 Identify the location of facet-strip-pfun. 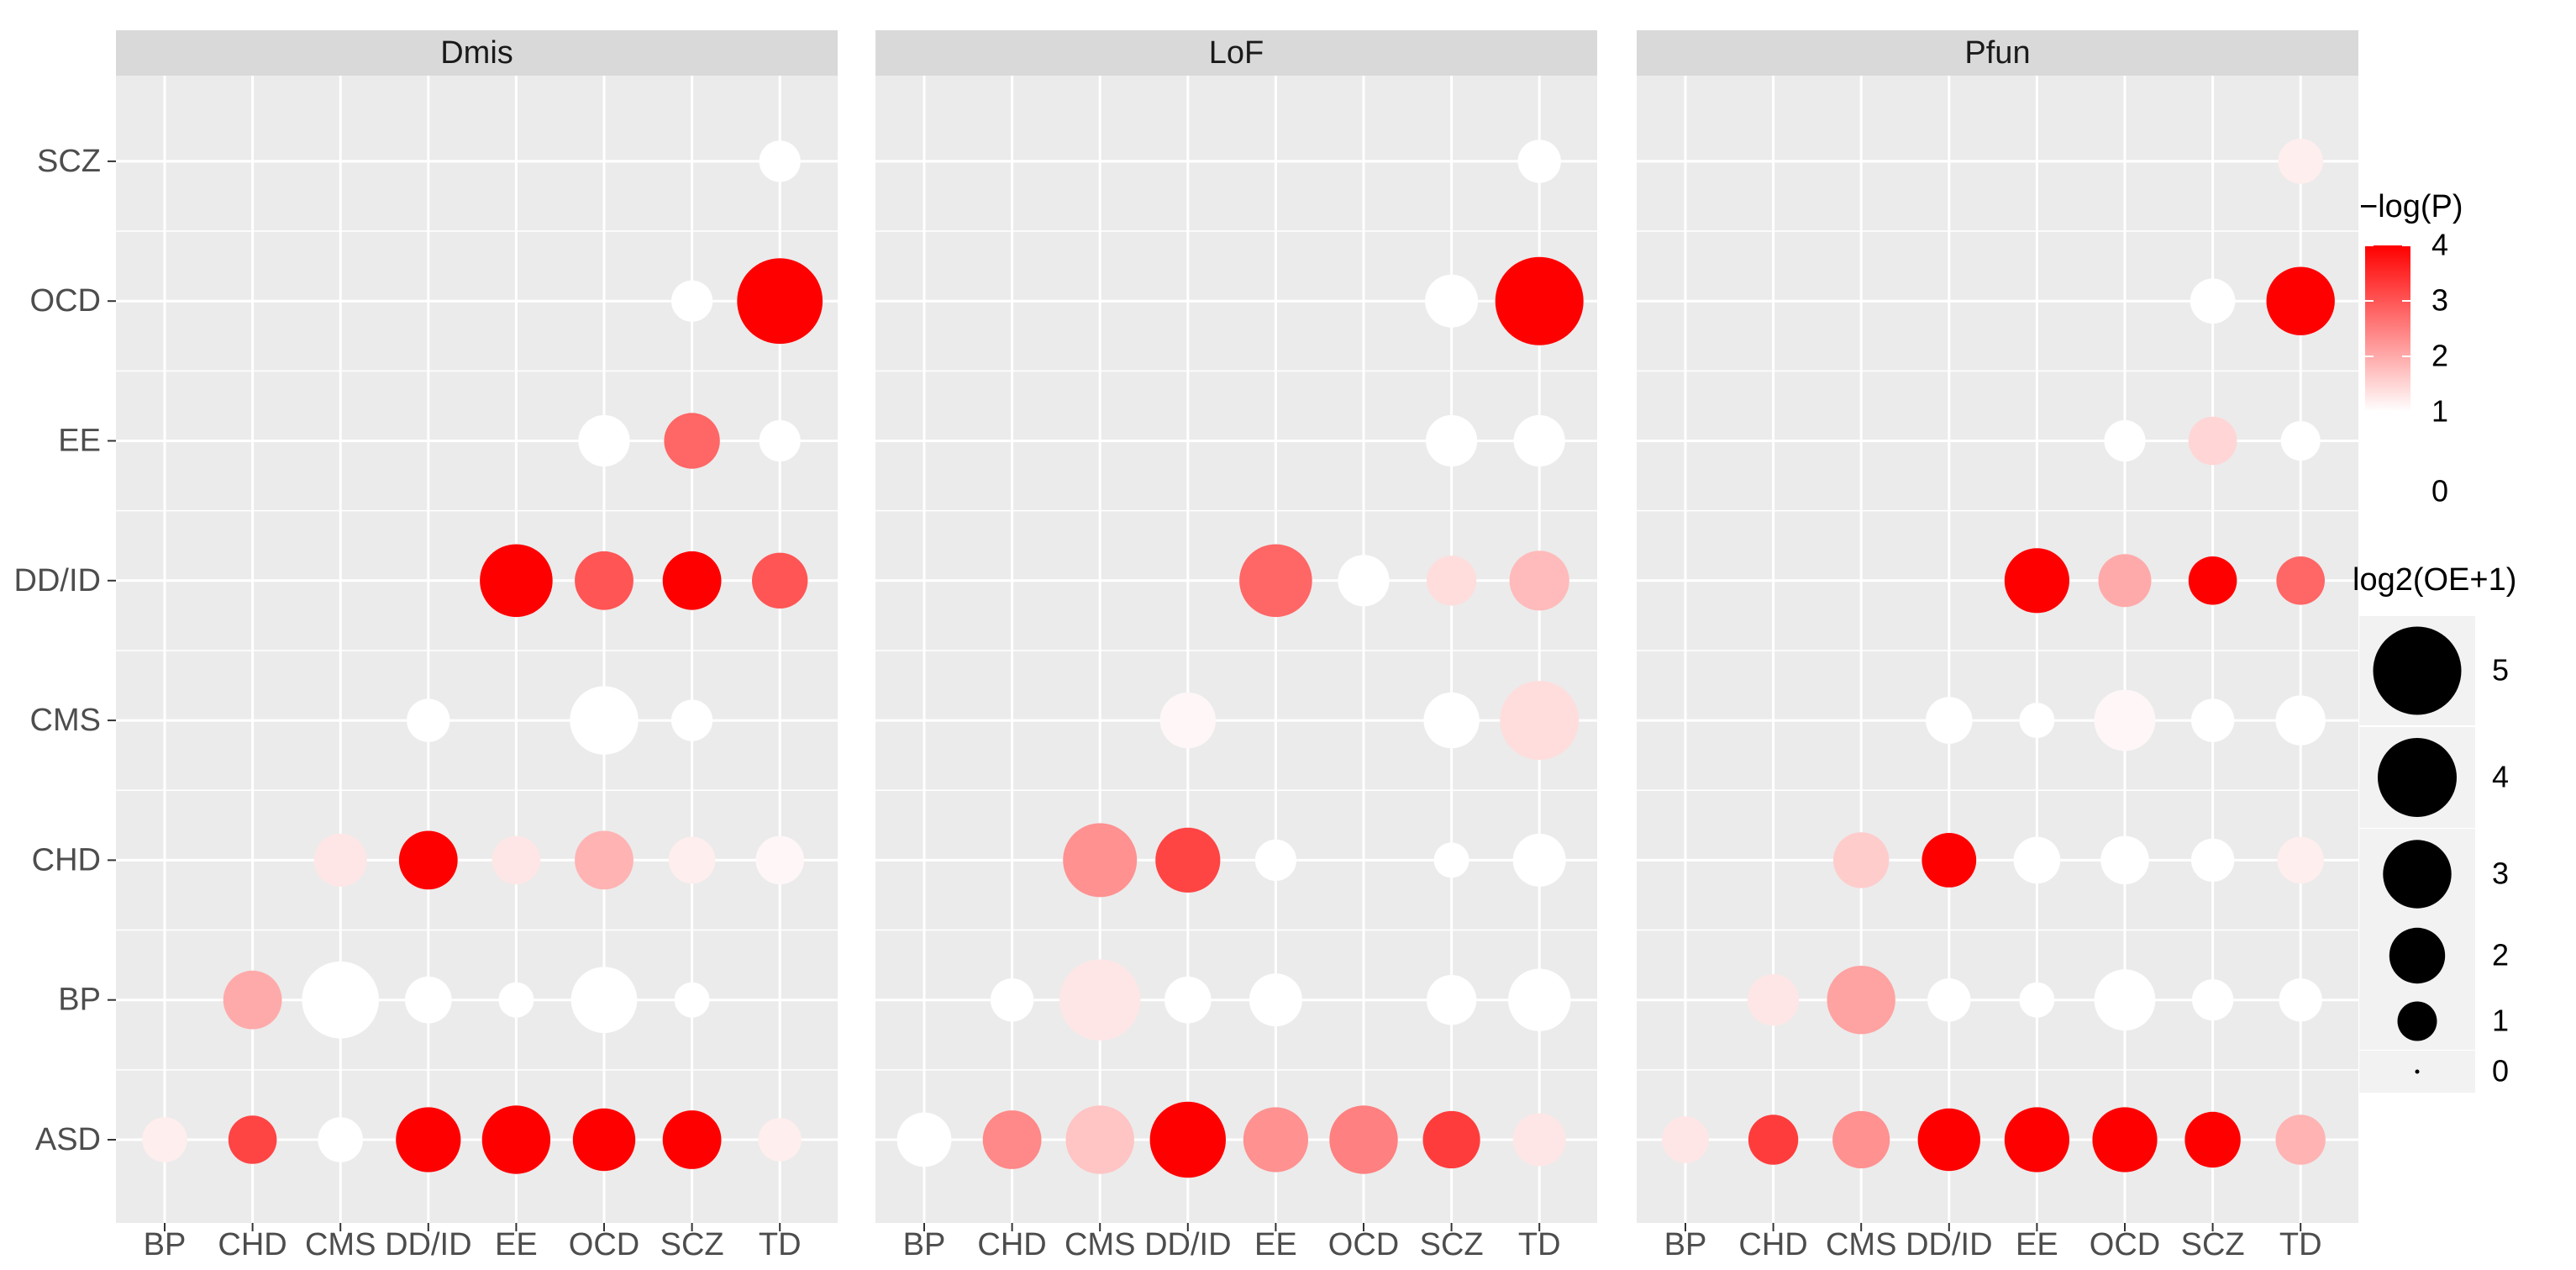
(1997, 53).